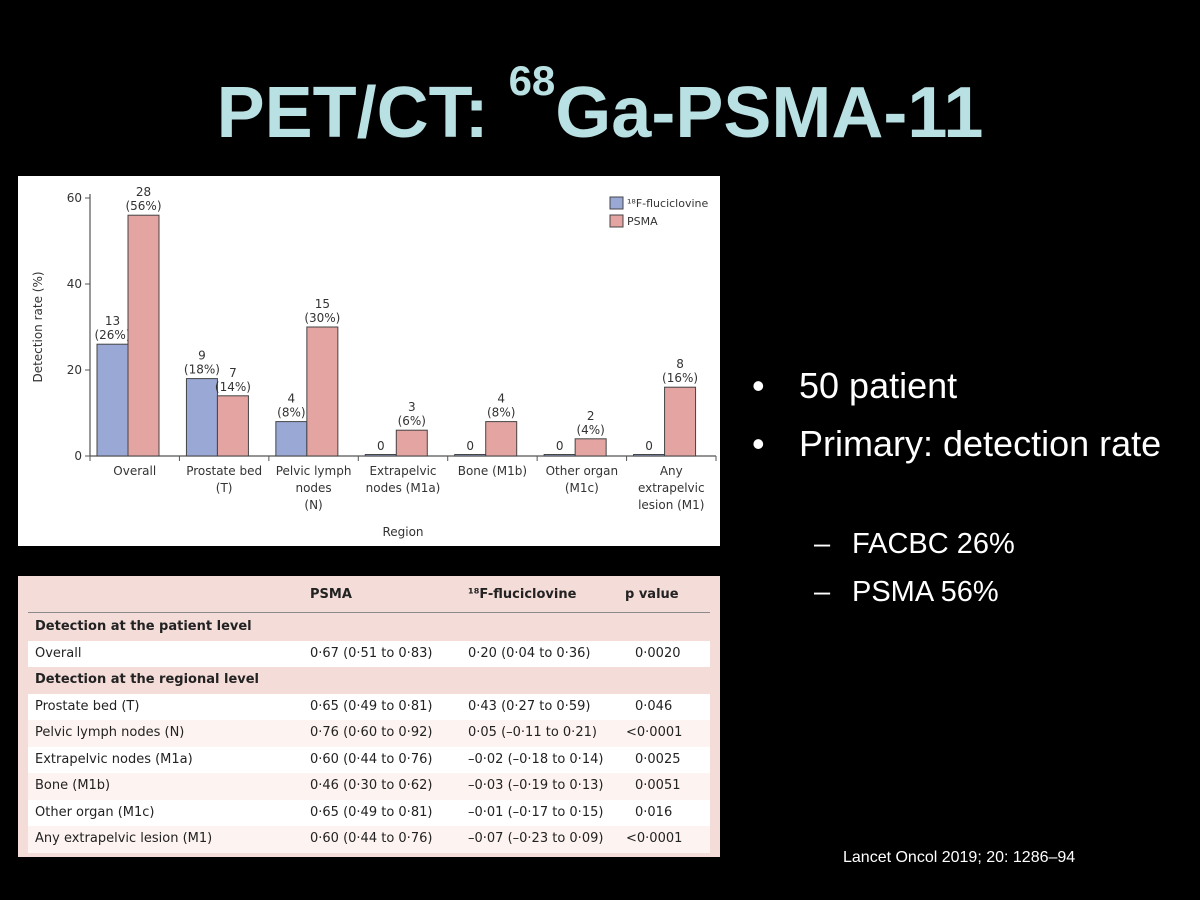 This screenshot has height=900, width=1200. What do you see at coordinates (492, 471) in the screenshot?
I see `x-category-label: Bone (M1b)` at bounding box center [492, 471].